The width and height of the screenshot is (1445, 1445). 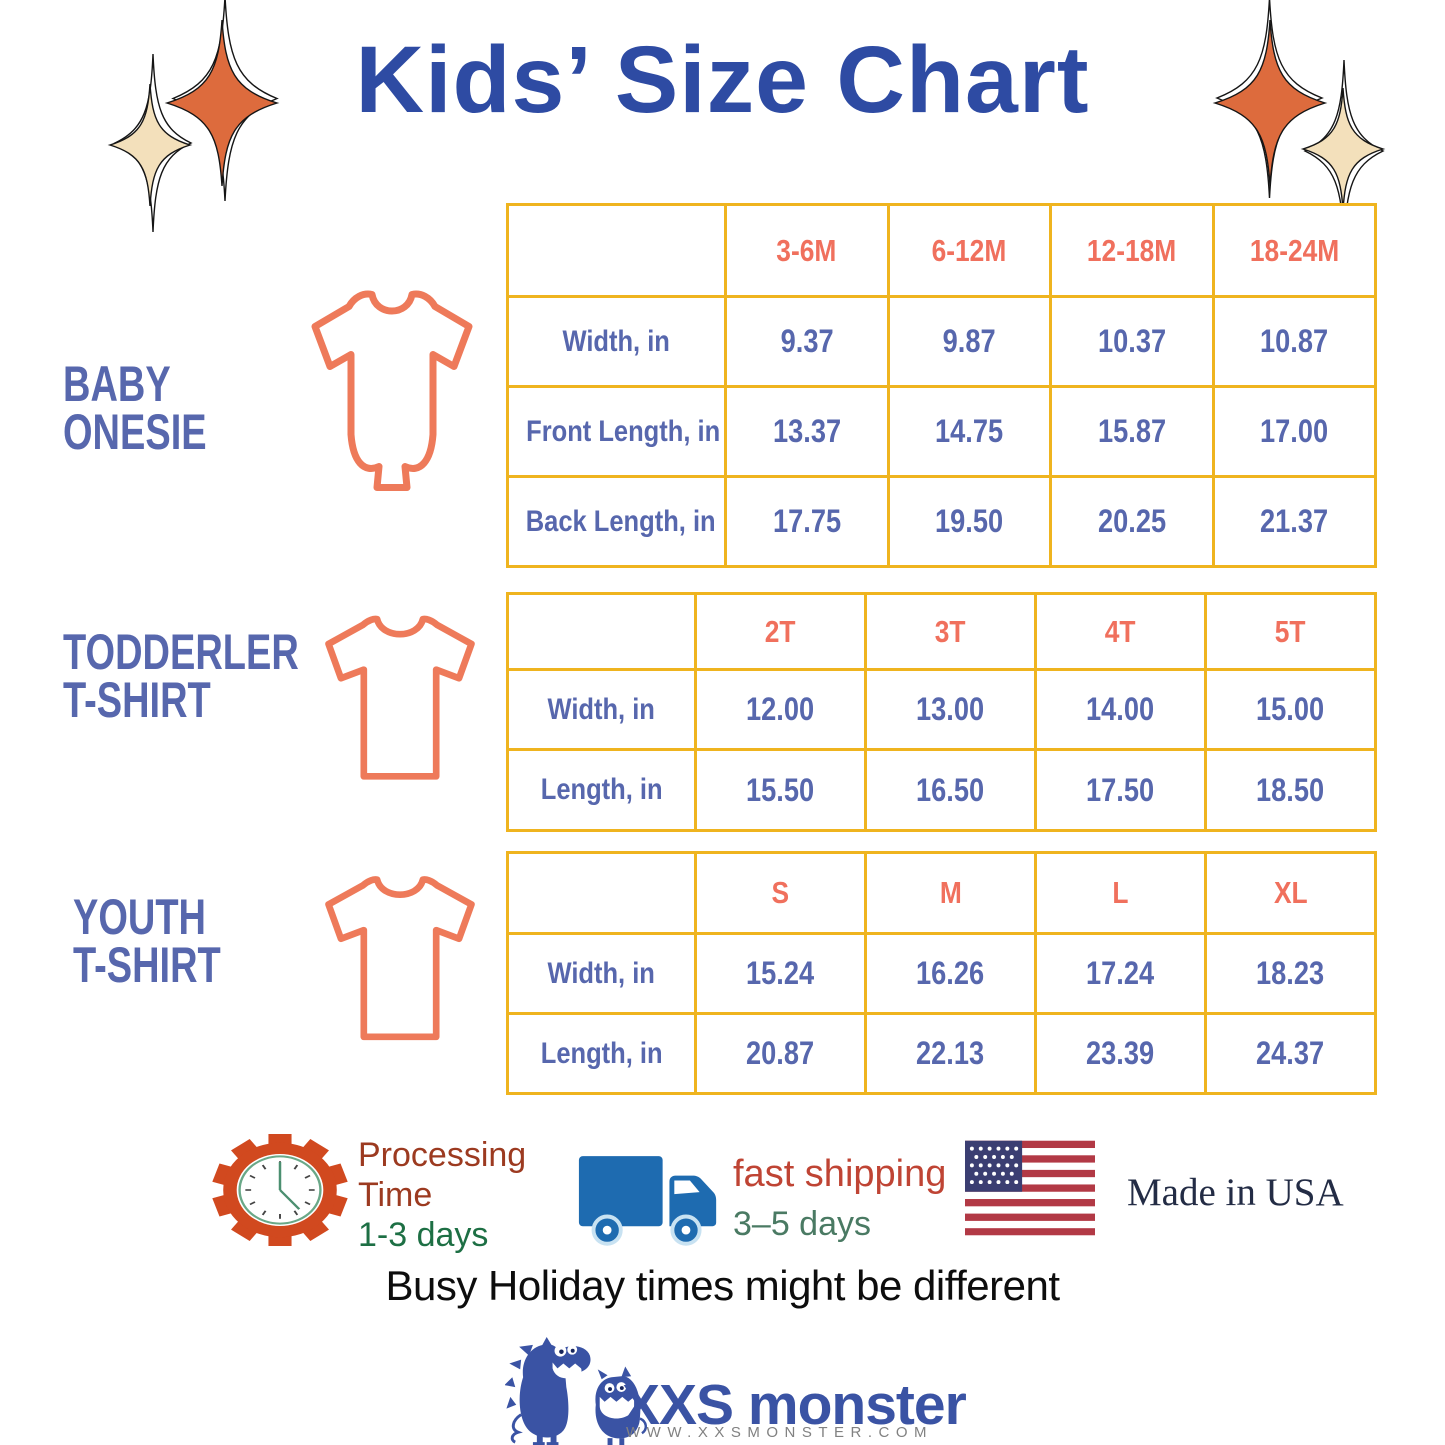 What do you see at coordinates (135, 432) in the screenshot?
I see `product-label-line: ONESIE` at bounding box center [135, 432].